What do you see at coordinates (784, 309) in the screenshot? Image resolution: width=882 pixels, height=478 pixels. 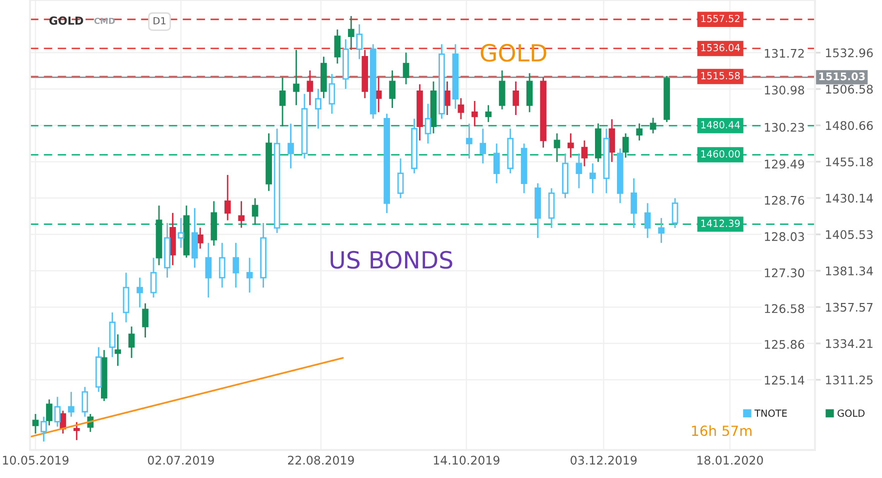 I see `y2-tick-label: 126.58` at bounding box center [784, 309].